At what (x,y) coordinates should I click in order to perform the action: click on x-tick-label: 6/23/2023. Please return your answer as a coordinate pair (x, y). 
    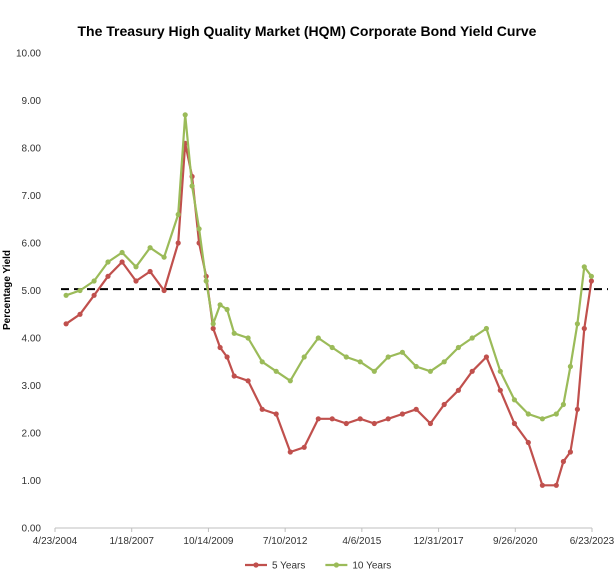
    Looking at the image, I should click on (592, 541).